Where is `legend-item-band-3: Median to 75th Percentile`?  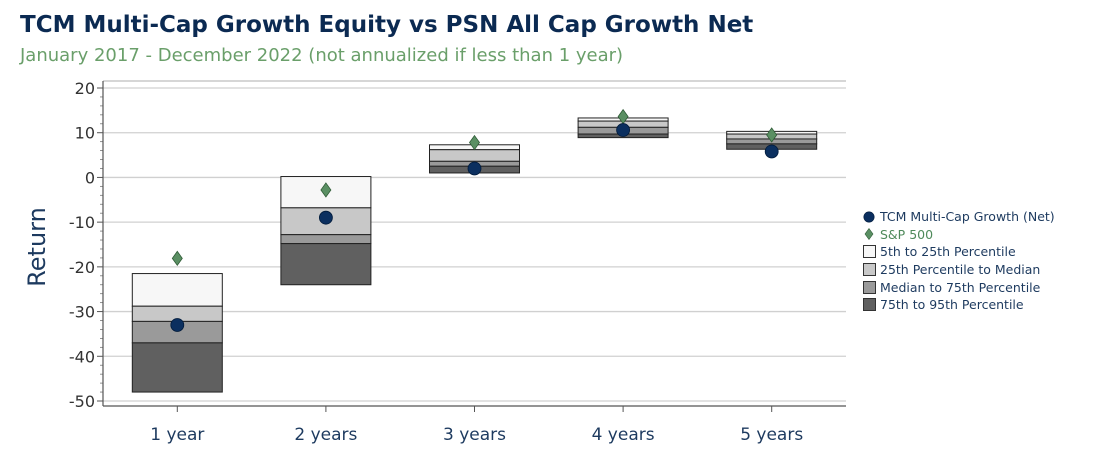 legend-item-band-3: Median to 75th Percentile is located at coordinates (958, 287).